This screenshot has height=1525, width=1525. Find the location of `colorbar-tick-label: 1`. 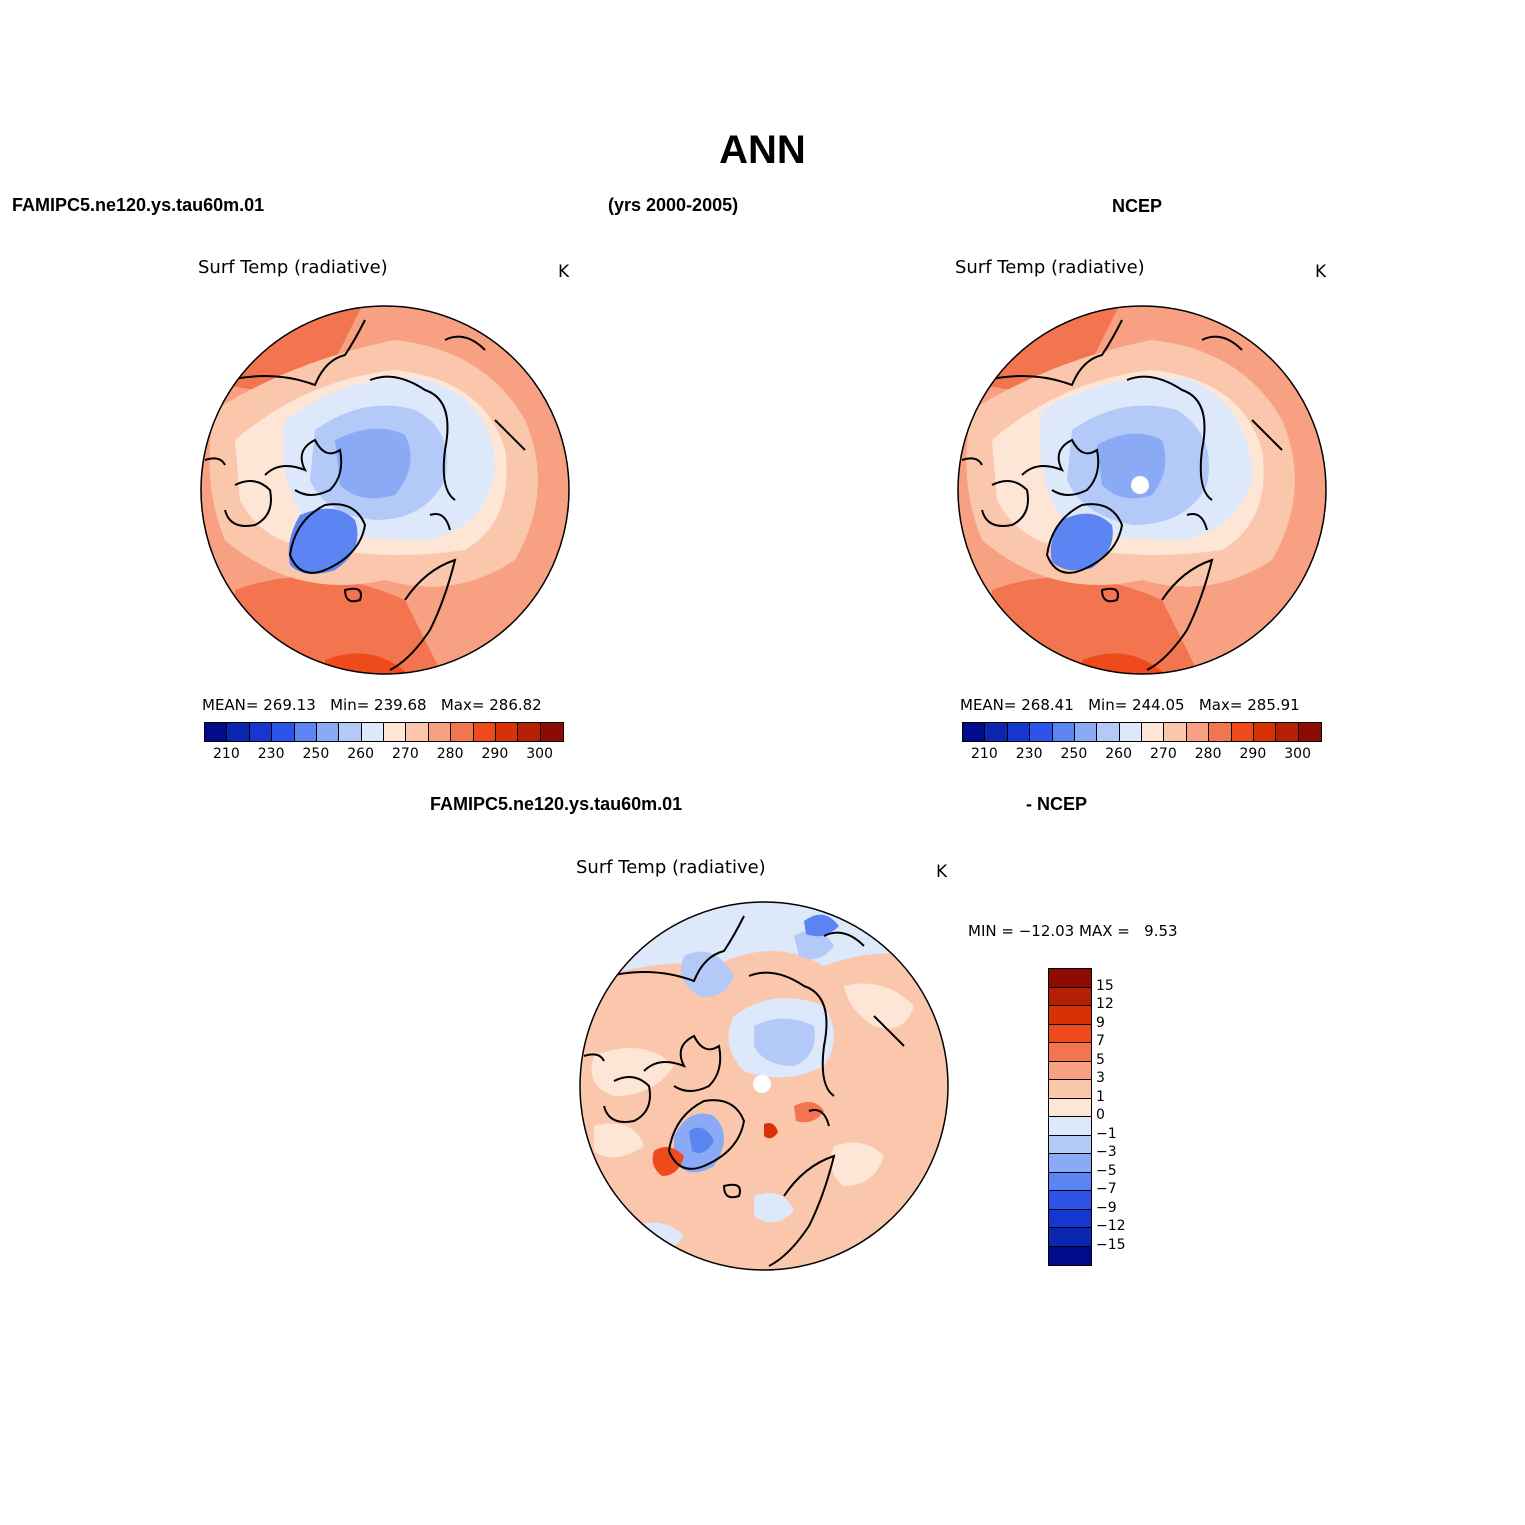

colorbar-tick-label: 1 is located at coordinates (1100, 1096).